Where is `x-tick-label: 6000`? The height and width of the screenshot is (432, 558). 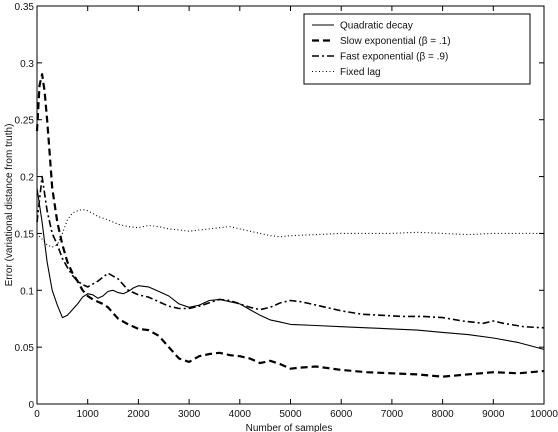
x-tick-label: 6000 is located at coordinates (341, 414).